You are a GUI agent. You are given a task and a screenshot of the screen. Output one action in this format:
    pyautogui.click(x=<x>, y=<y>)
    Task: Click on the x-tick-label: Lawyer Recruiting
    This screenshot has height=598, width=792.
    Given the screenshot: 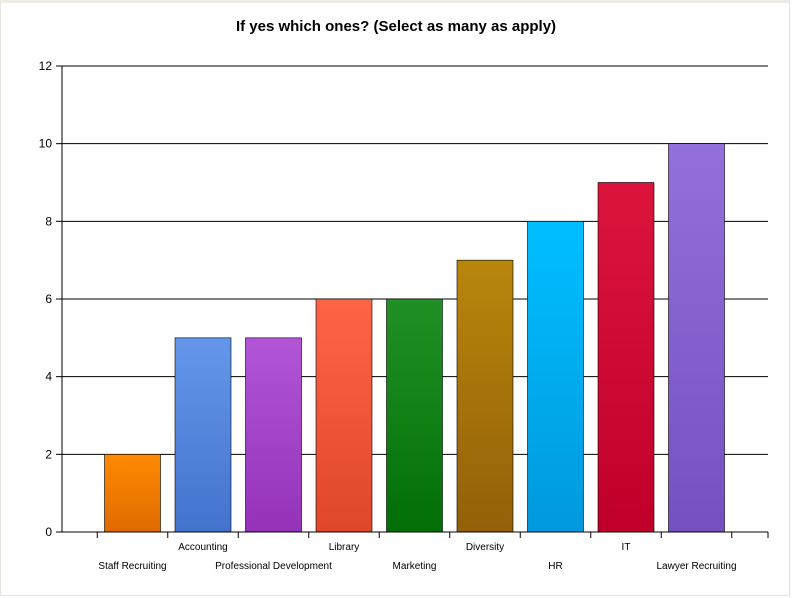 What is the action you would take?
    pyautogui.click(x=696, y=566)
    